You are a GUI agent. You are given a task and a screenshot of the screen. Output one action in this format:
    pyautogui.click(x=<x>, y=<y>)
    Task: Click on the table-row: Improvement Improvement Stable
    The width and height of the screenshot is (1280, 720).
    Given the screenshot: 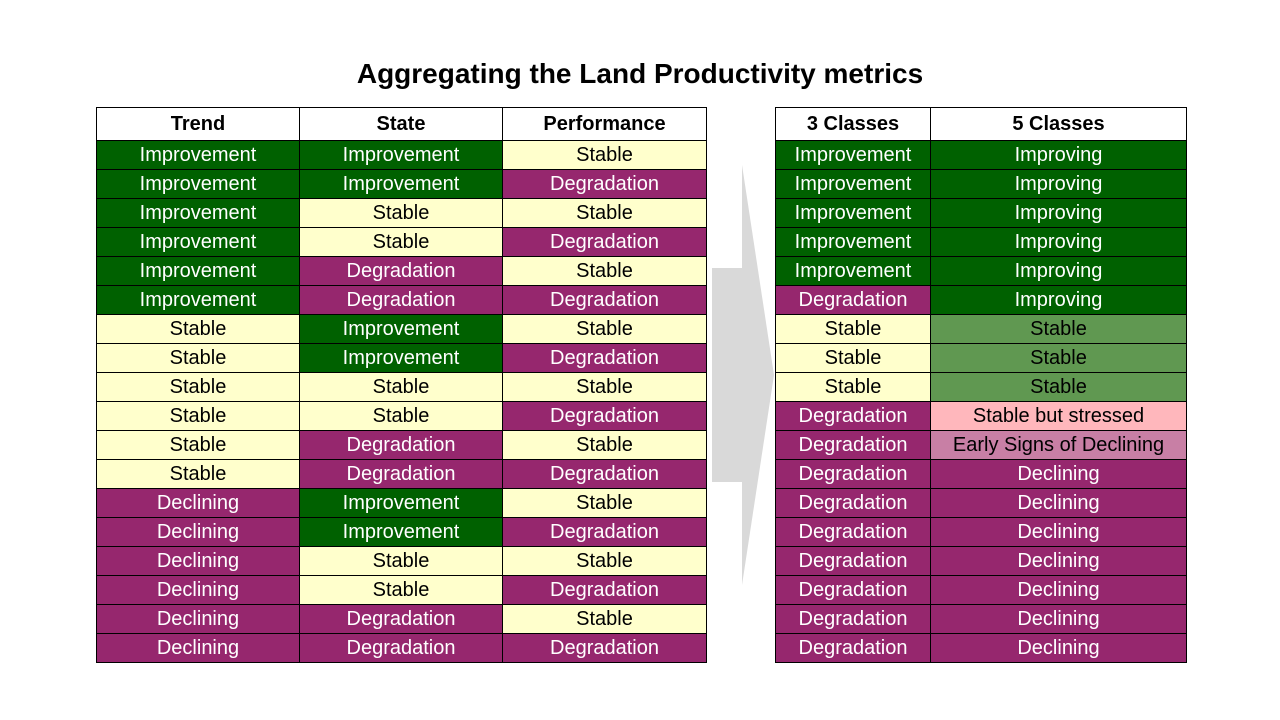 What is the action you would take?
    pyautogui.click(x=401, y=155)
    